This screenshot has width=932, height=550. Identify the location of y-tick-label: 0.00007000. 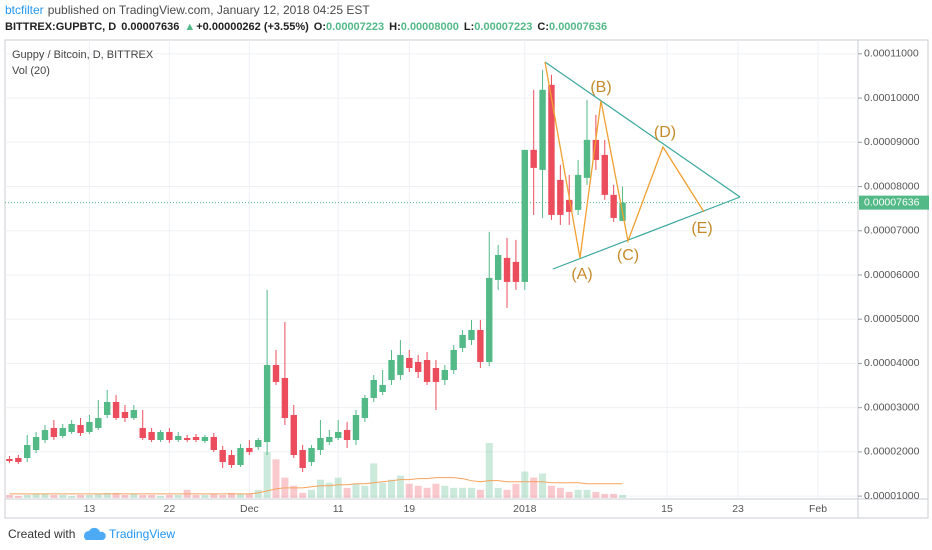
(892, 231).